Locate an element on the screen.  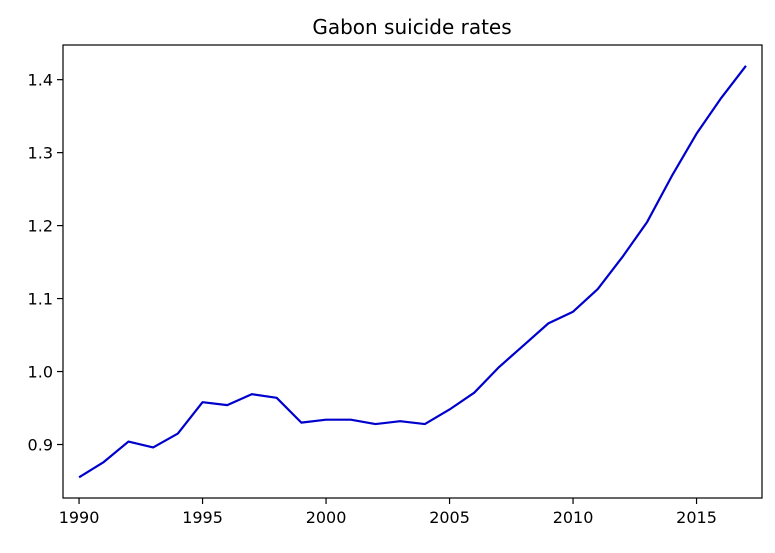
x-tick-label: 2005 is located at coordinates (449, 517).